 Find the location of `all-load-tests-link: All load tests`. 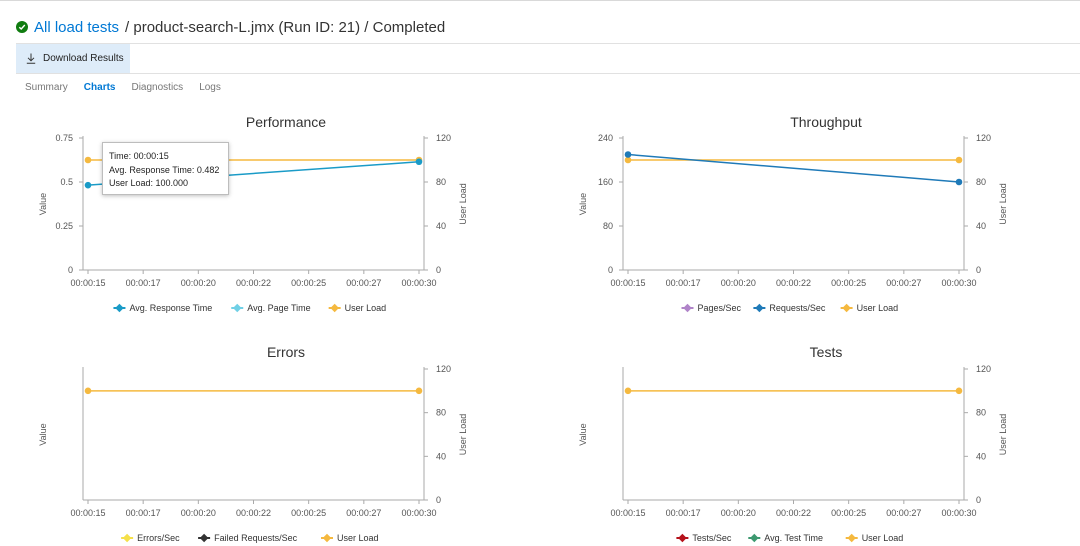

all-load-tests-link: All load tests is located at coordinates (77, 27).